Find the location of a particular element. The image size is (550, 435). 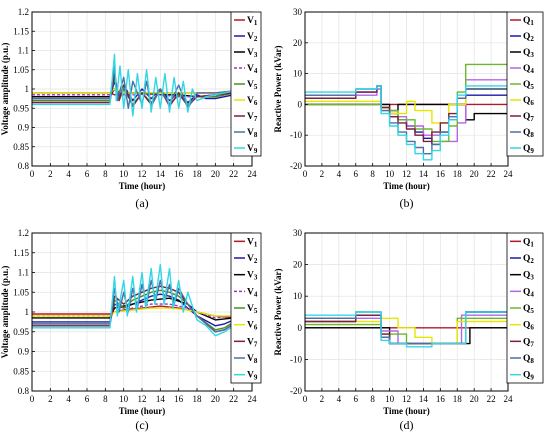

legend: Q1 Q2 Q3 Q4 Q5 Q6 Q7 Q8 Q9 is located at coordinates (525, 308).